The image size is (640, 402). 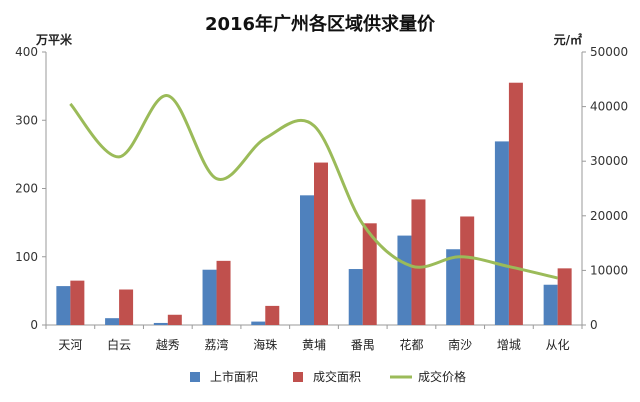 What do you see at coordinates (320, 24) in the screenshot?
I see `chart-title: 2016年广州各区域供求量价` at bounding box center [320, 24].